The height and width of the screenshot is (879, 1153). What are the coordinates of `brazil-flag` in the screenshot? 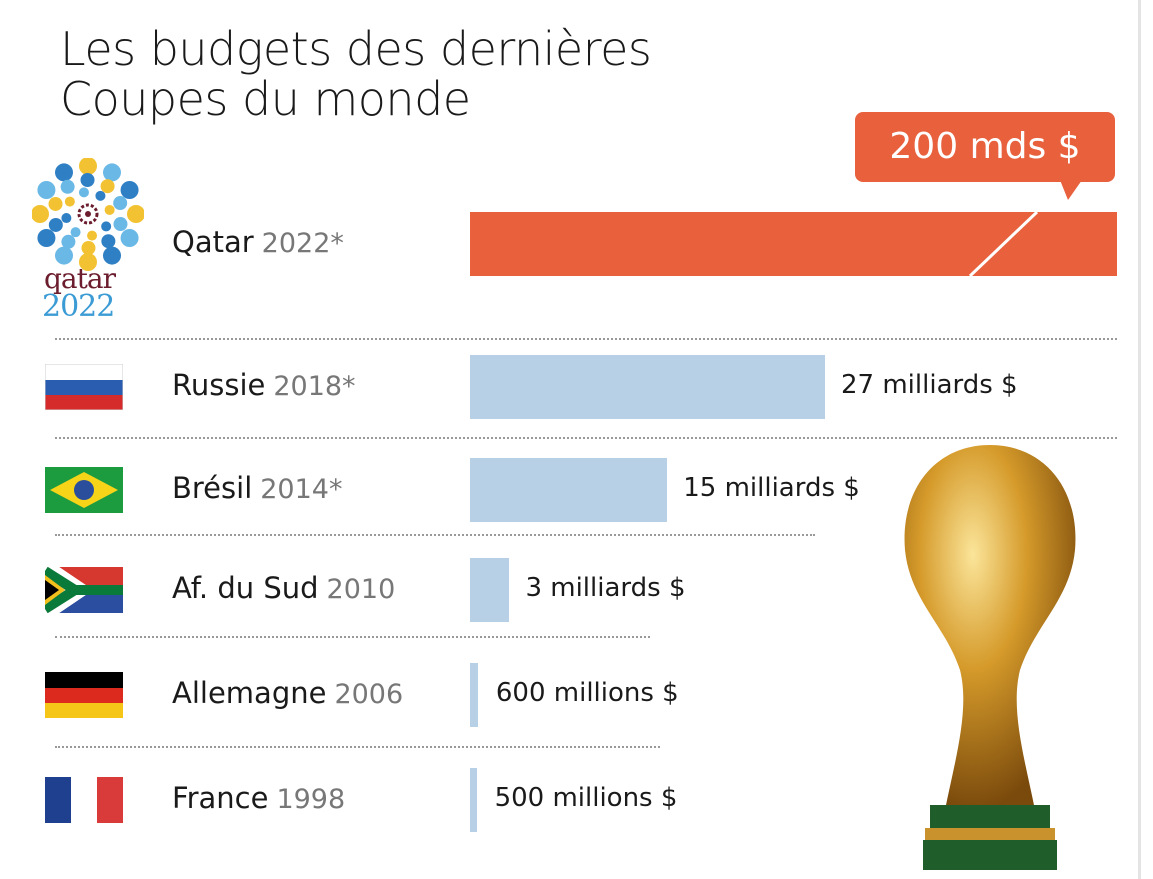 It's located at (84, 490).